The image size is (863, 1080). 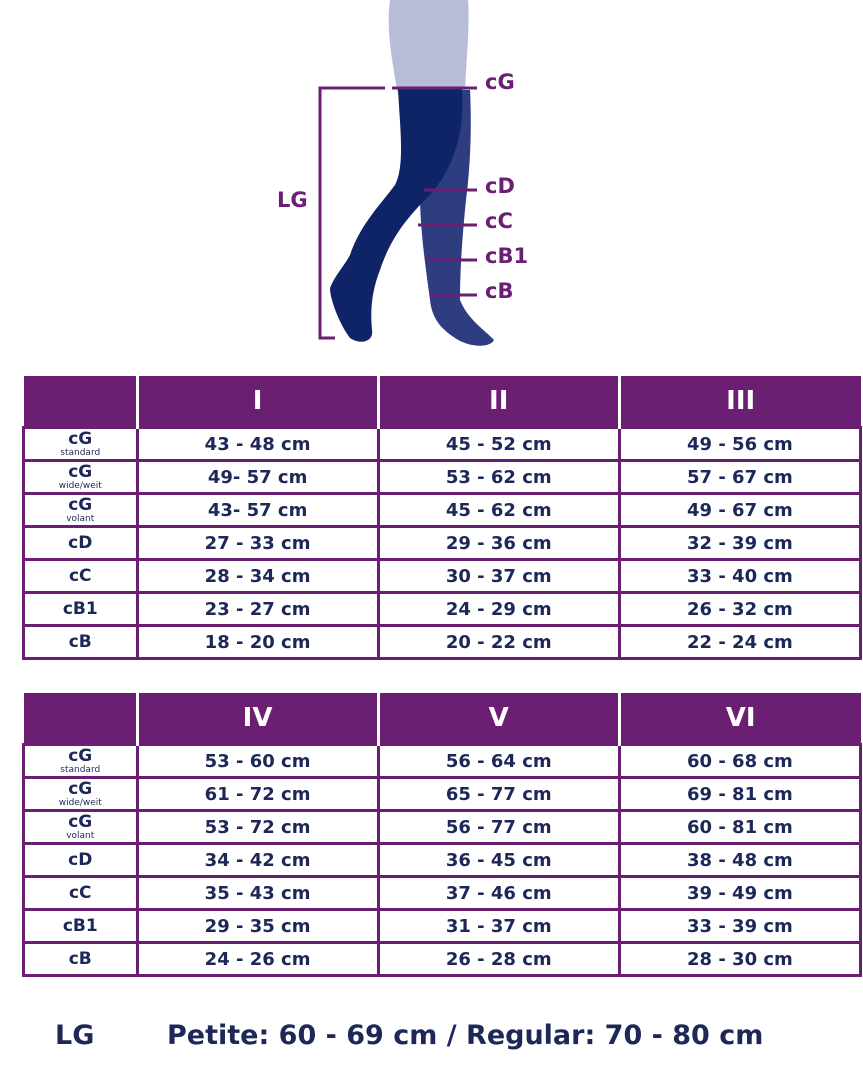 What do you see at coordinates (740, 893) in the screenshot?
I see `size-cell: 39 - 49 cm` at bounding box center [740, 893].